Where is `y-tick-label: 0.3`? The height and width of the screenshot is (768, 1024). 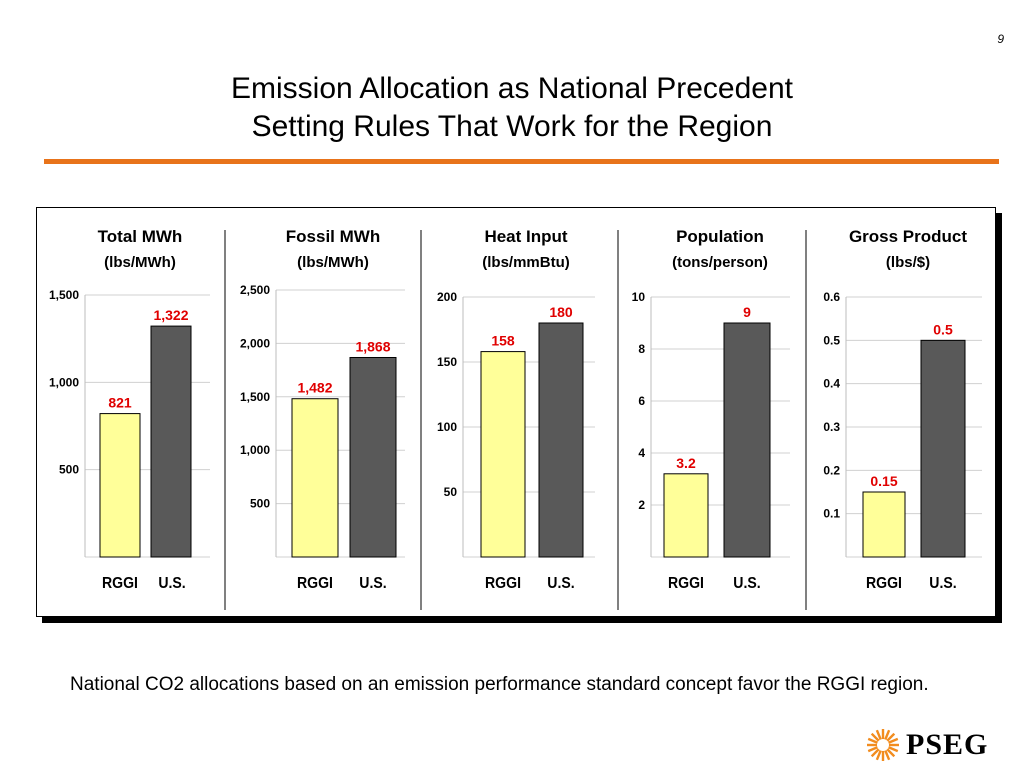 y-tick-label: 0.3 is located at coordinates (831, 427).